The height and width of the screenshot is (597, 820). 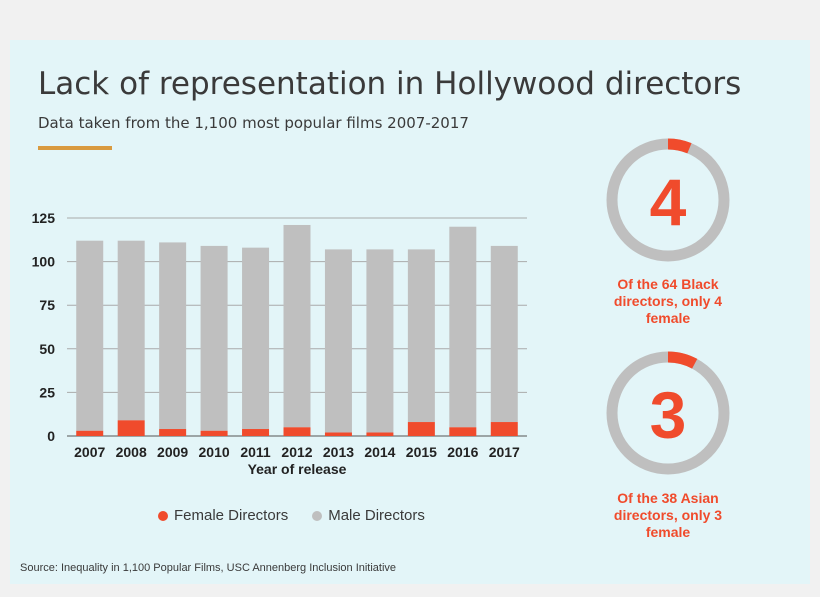 I want to click on legend-label-male: Male Directors, so click(x=376, y=515).